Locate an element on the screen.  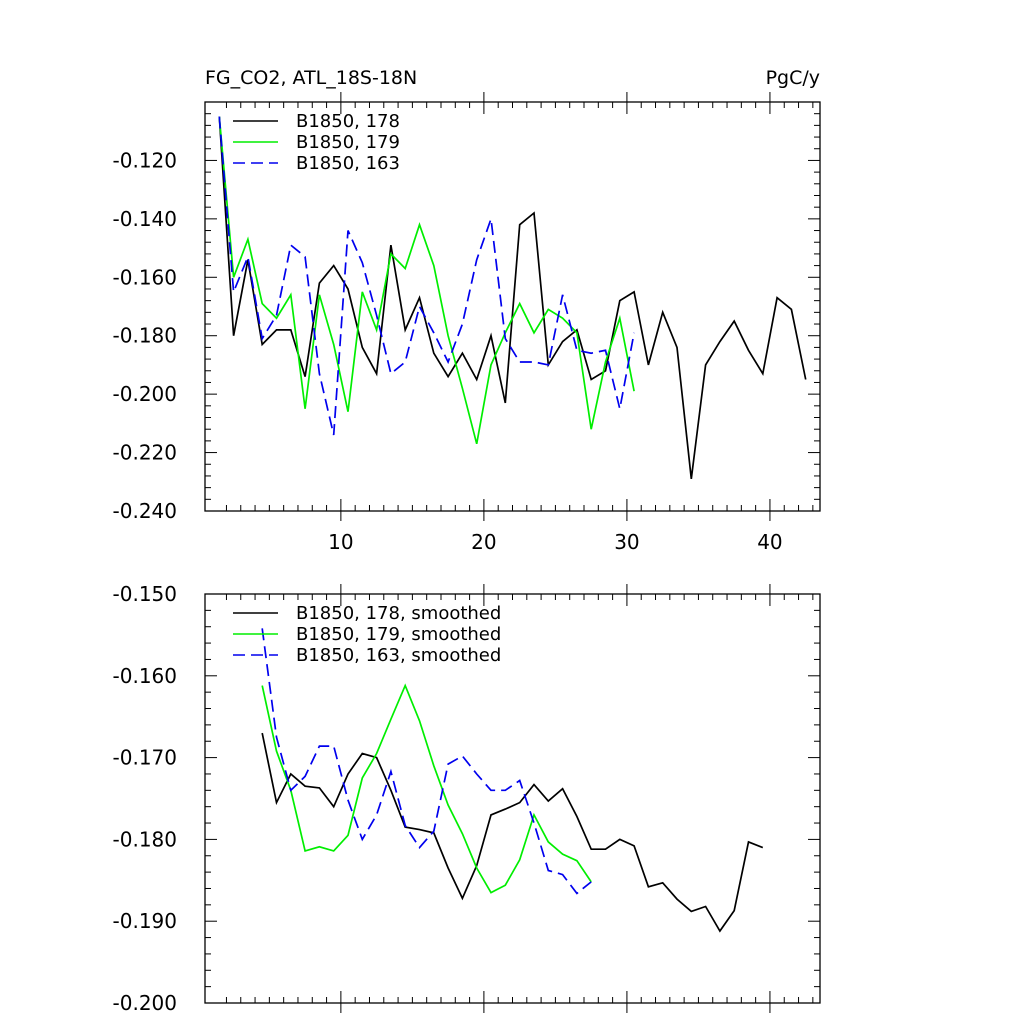
legend-label: B1850, 179, smoothed is located at coordinates (398, 634).